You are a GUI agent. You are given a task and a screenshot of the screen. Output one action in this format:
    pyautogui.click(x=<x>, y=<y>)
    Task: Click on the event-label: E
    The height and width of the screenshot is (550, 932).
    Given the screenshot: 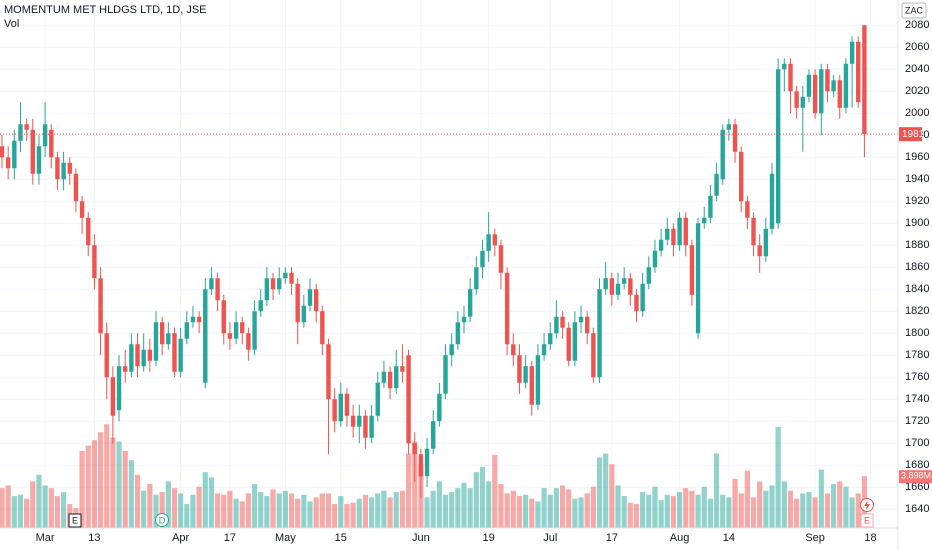 What is the action you would take?
    pyautogui.click(x=867, y=520)
    